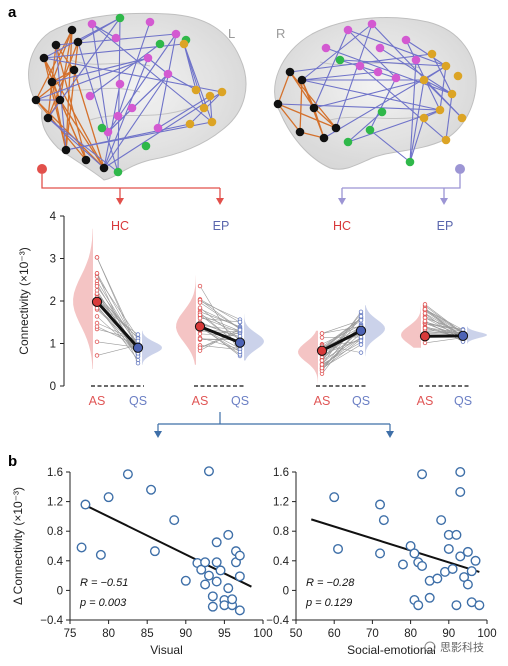  I want to click on scatter-social-x-axis-label: Social-emotional, so click(391, 650).